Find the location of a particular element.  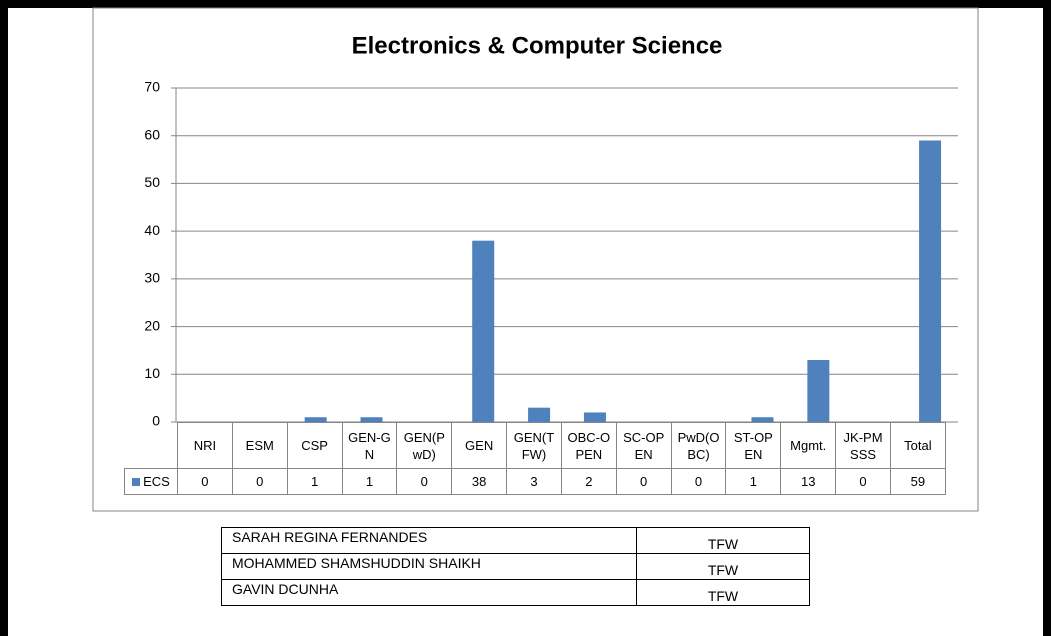

y-tick-label: 50 is located at coordinates (152, 182).